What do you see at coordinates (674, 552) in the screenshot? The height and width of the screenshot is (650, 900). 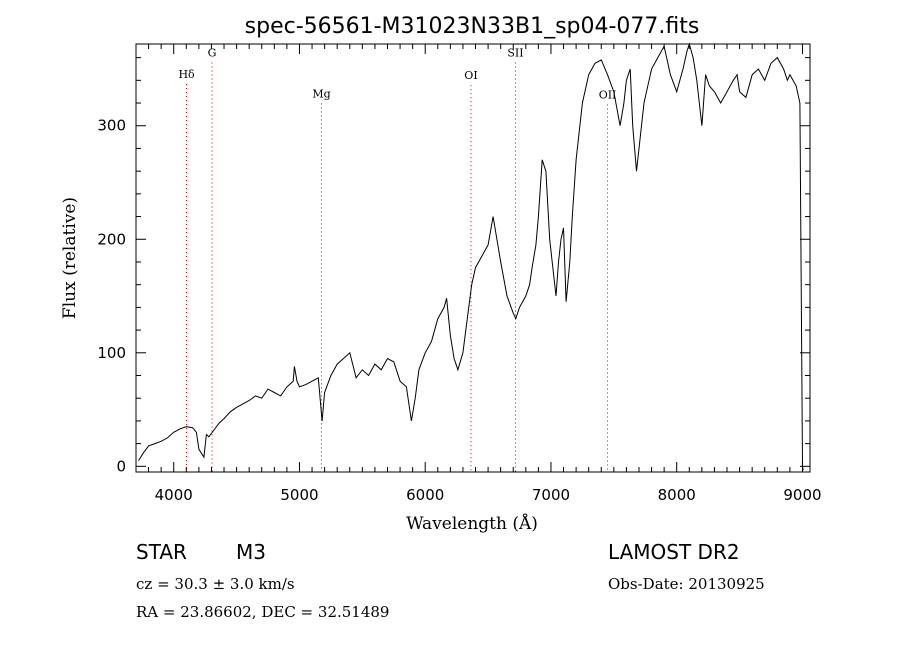 I see `survey-label: LAMOST DR2` at bounding box center [674, 552].